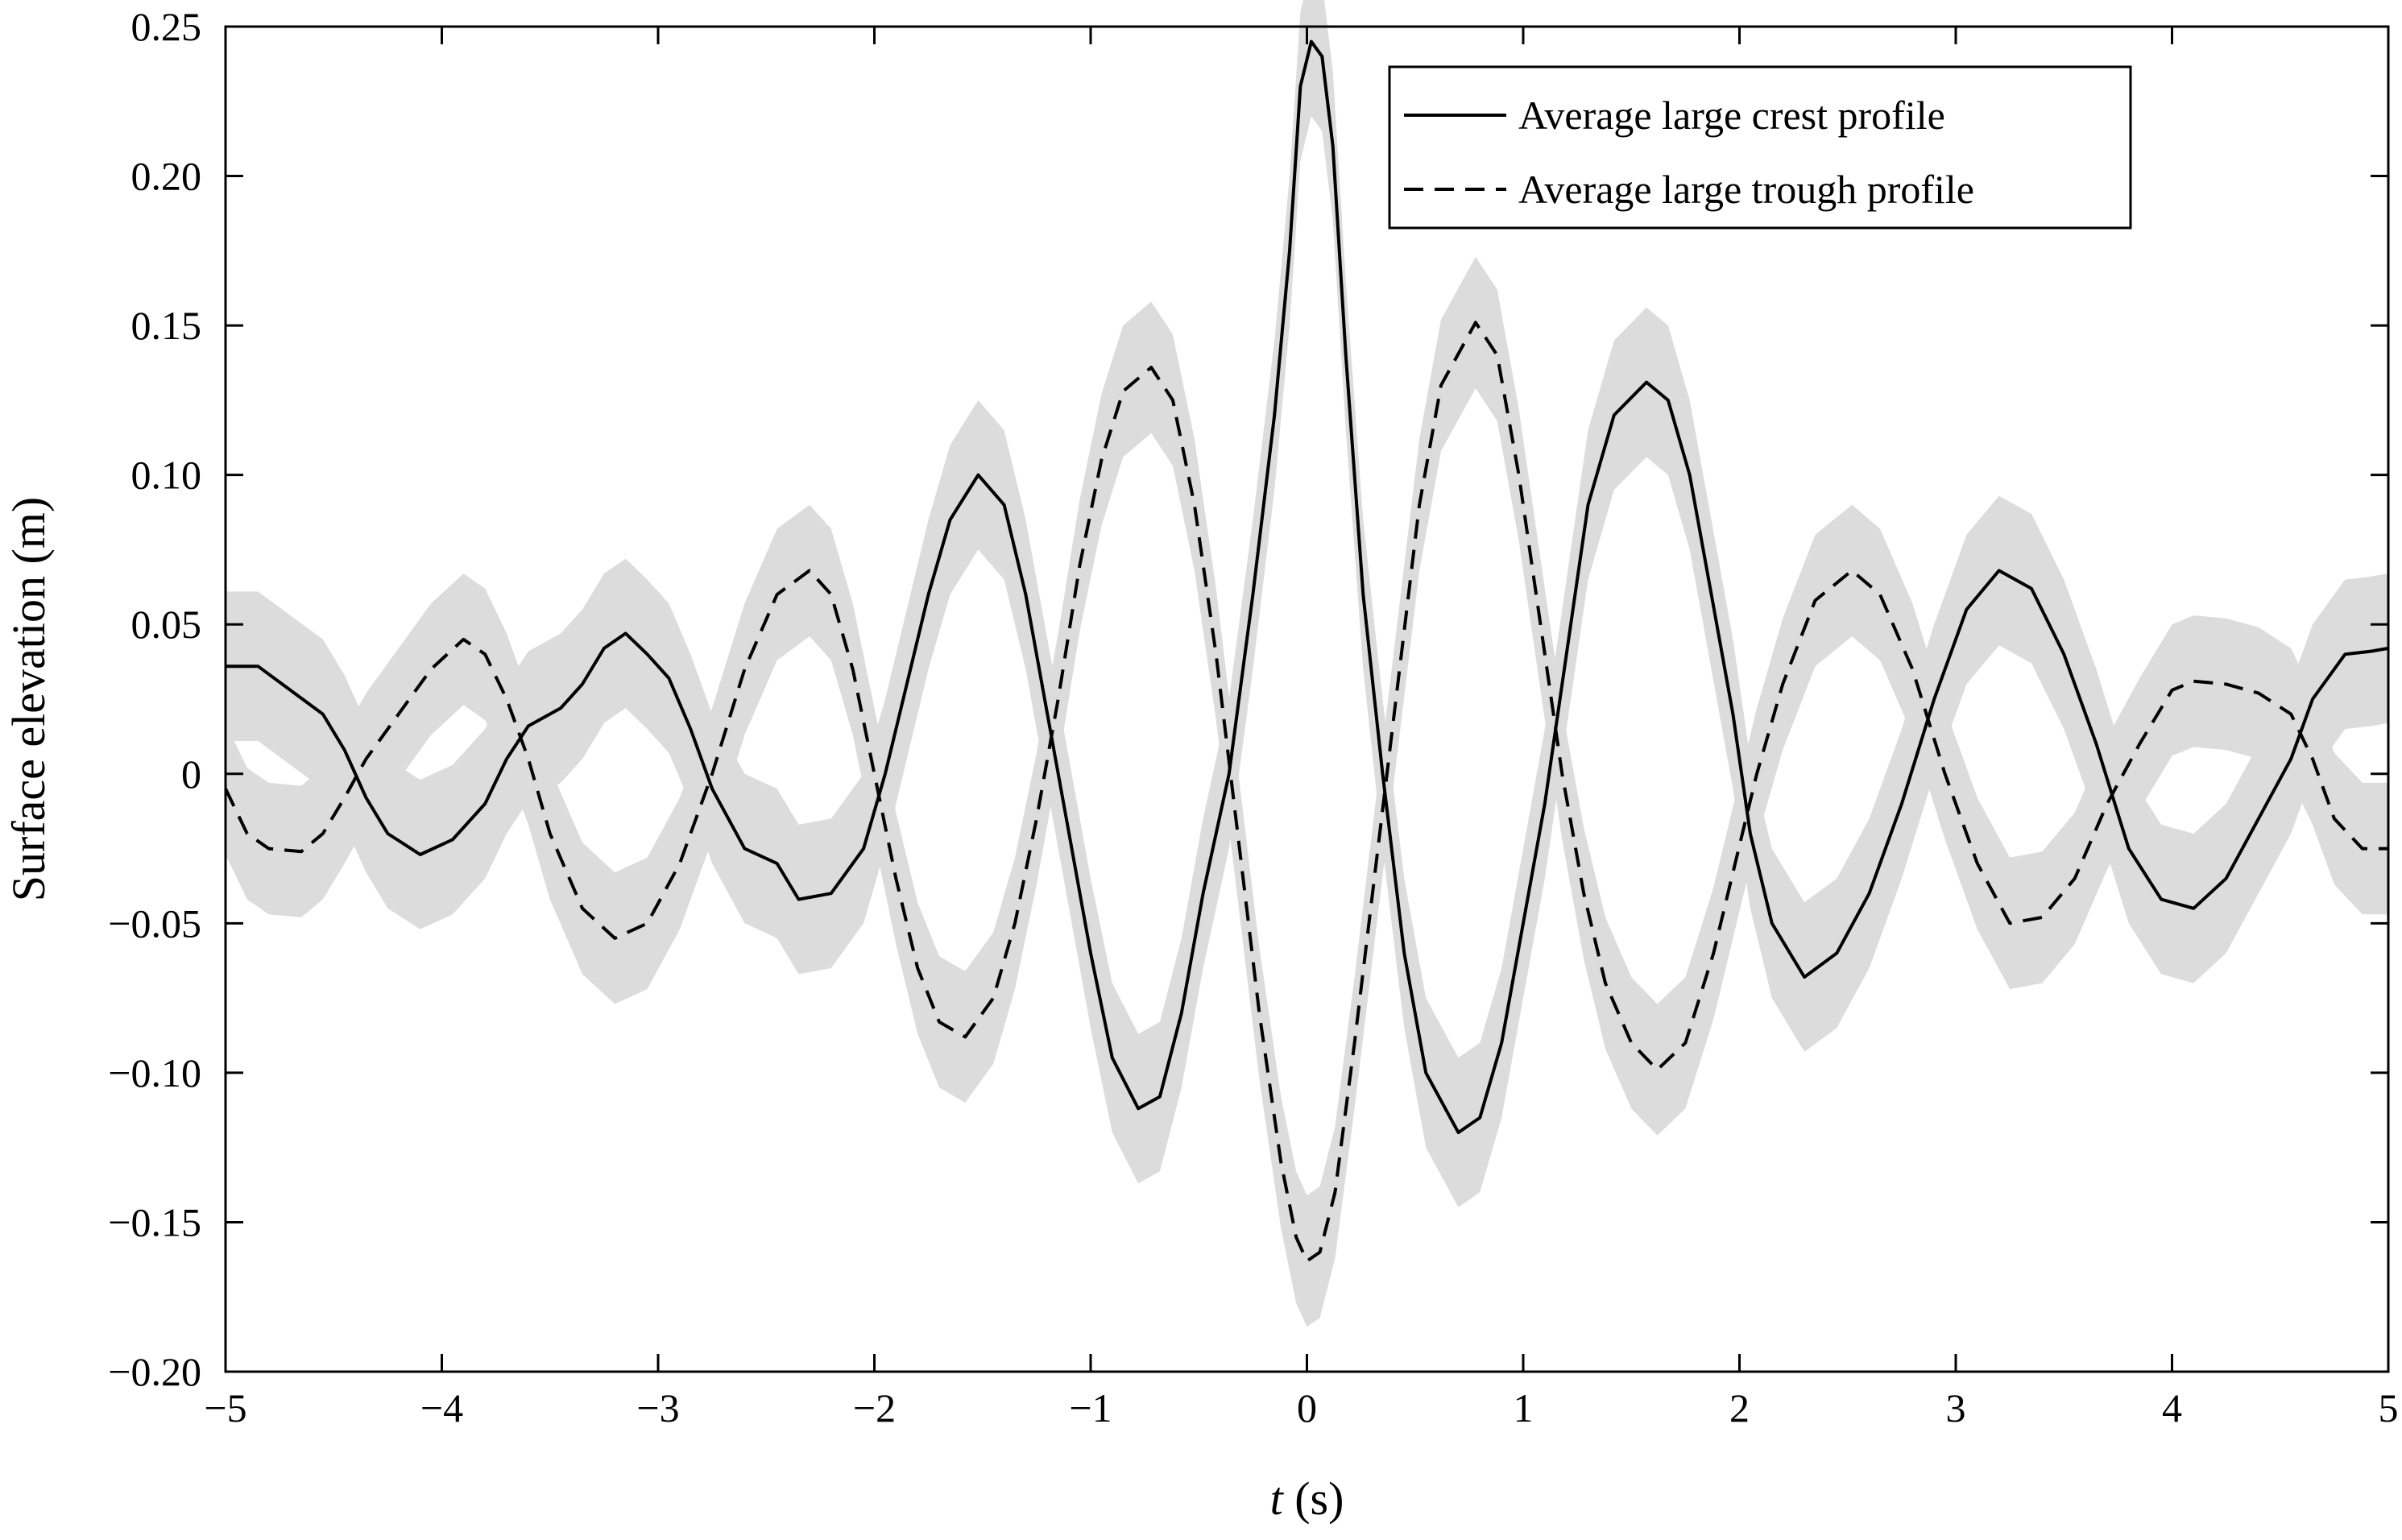  Describe the element at coordinates (28, 699) in the screenshot. I see `y-axis-label: Surface elevation (m)` at that location.